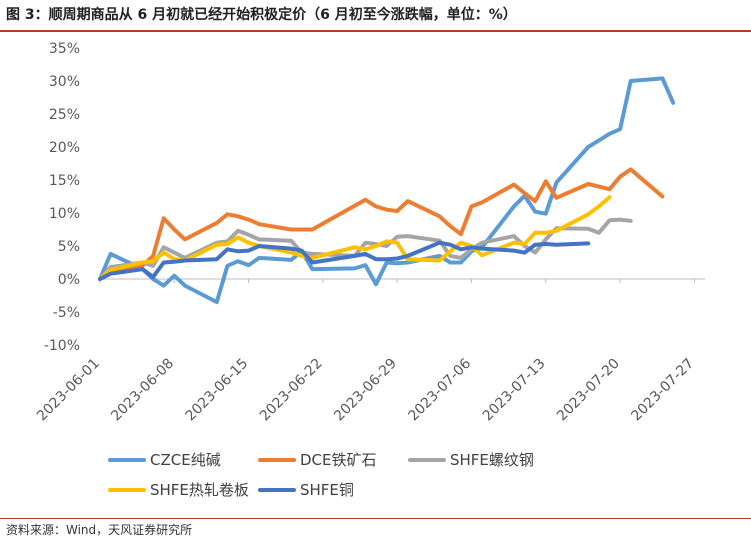 This screenshot has width=751, height=544. What do you see at coordinates (99, 530) in the screenshot?
I see `source-note: 资料来源：Wind，天风证券研究所` at bounding box center [99, 530].